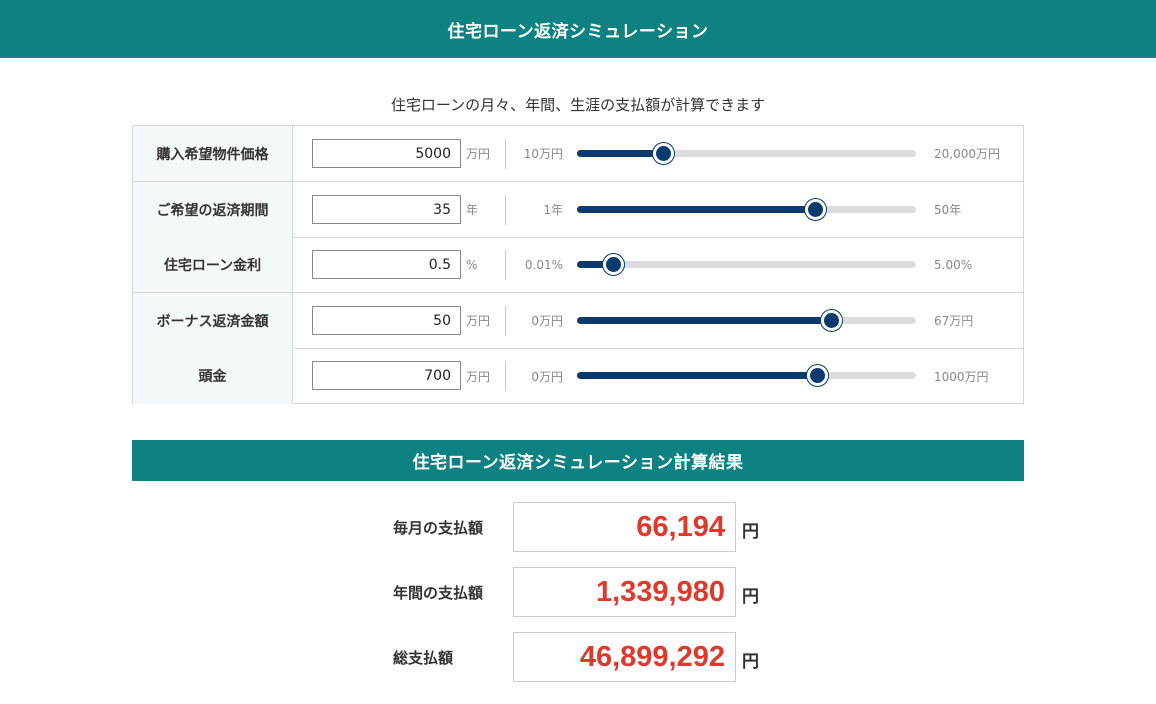 This screenshot has height=704, width=1156. Describe the element at coordinates (961, 376) in the screenshot. I see `slider-max-label: 1000万円` at that location.